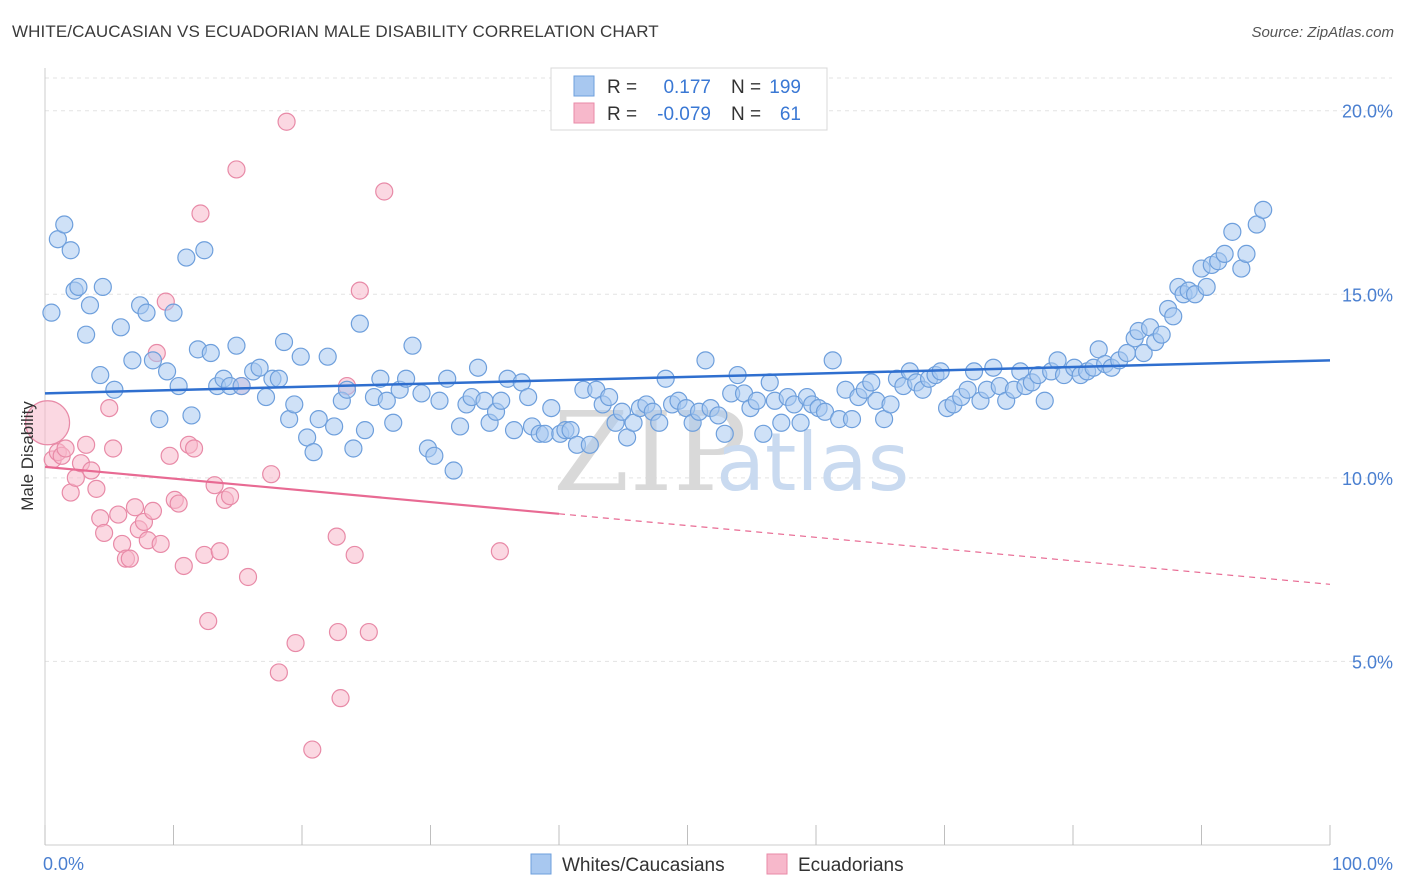 This screenshot has height=892, width=1406. What do you see at coordinates (63, 864) in the screenshot?
I see `x-tick-label-min: 0.0%` at bounding box center [63, 864].